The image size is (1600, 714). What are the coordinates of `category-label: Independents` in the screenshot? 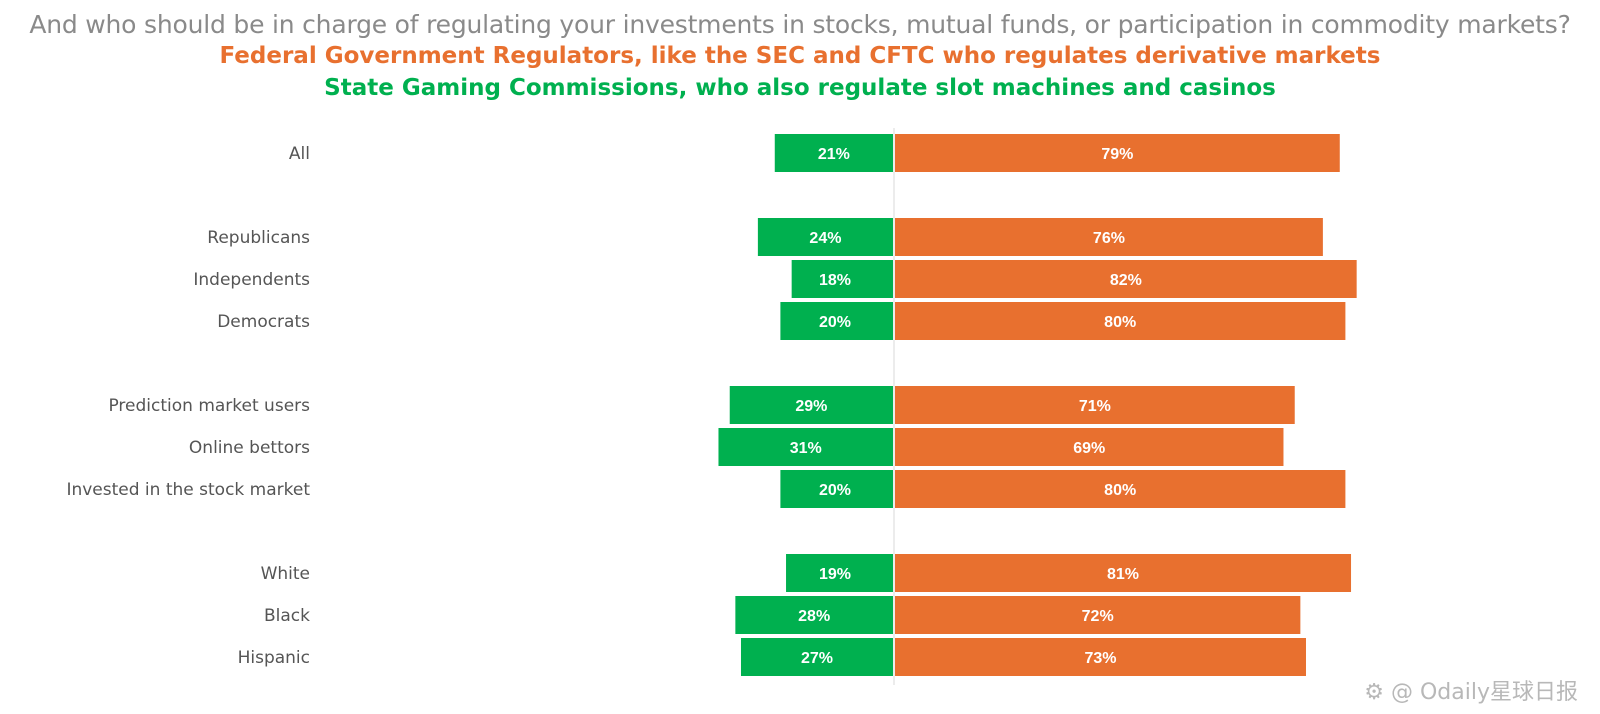 It's located at (251, 280).